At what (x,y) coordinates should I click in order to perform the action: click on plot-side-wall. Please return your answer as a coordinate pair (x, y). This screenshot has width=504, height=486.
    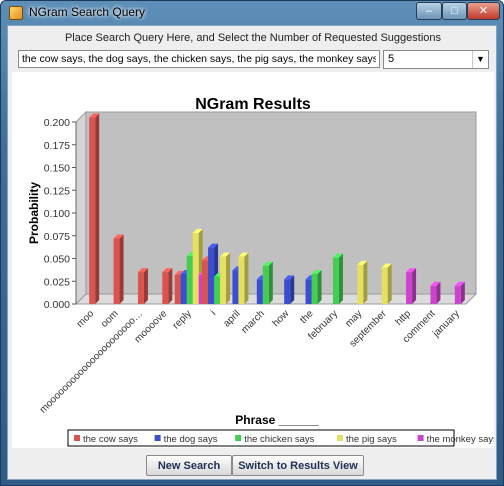
    Looking at the image, I should click on (81, 208).